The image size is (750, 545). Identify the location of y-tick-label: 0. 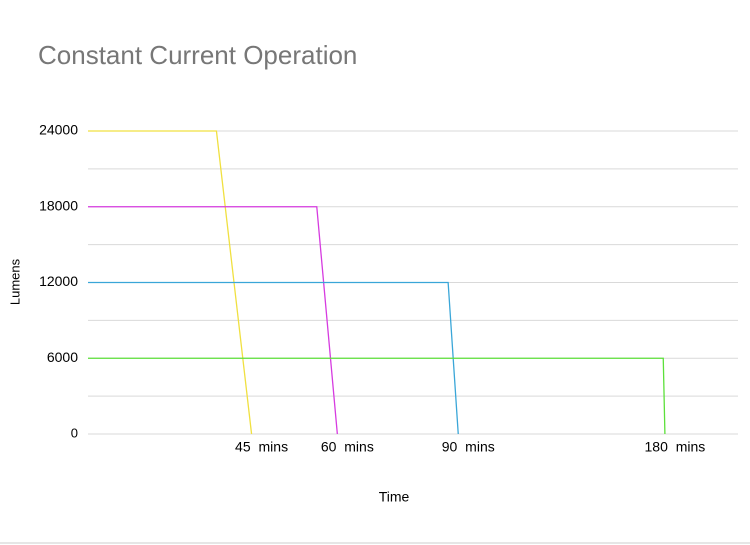
(74, 432).